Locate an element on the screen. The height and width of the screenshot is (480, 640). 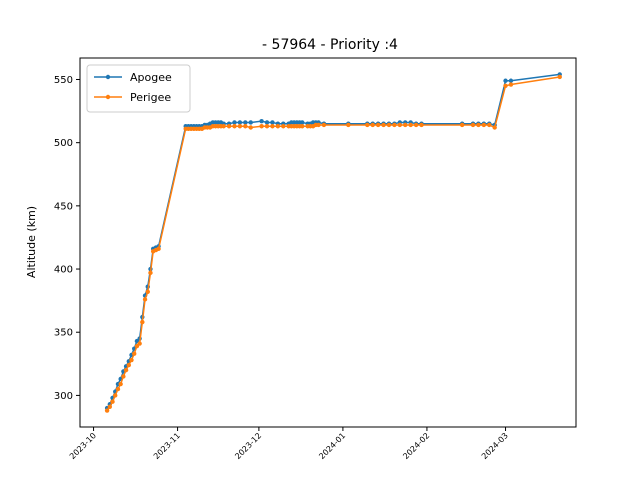
chart-title: - 57964 - Priority :4 is located at coordinates (330, 45).